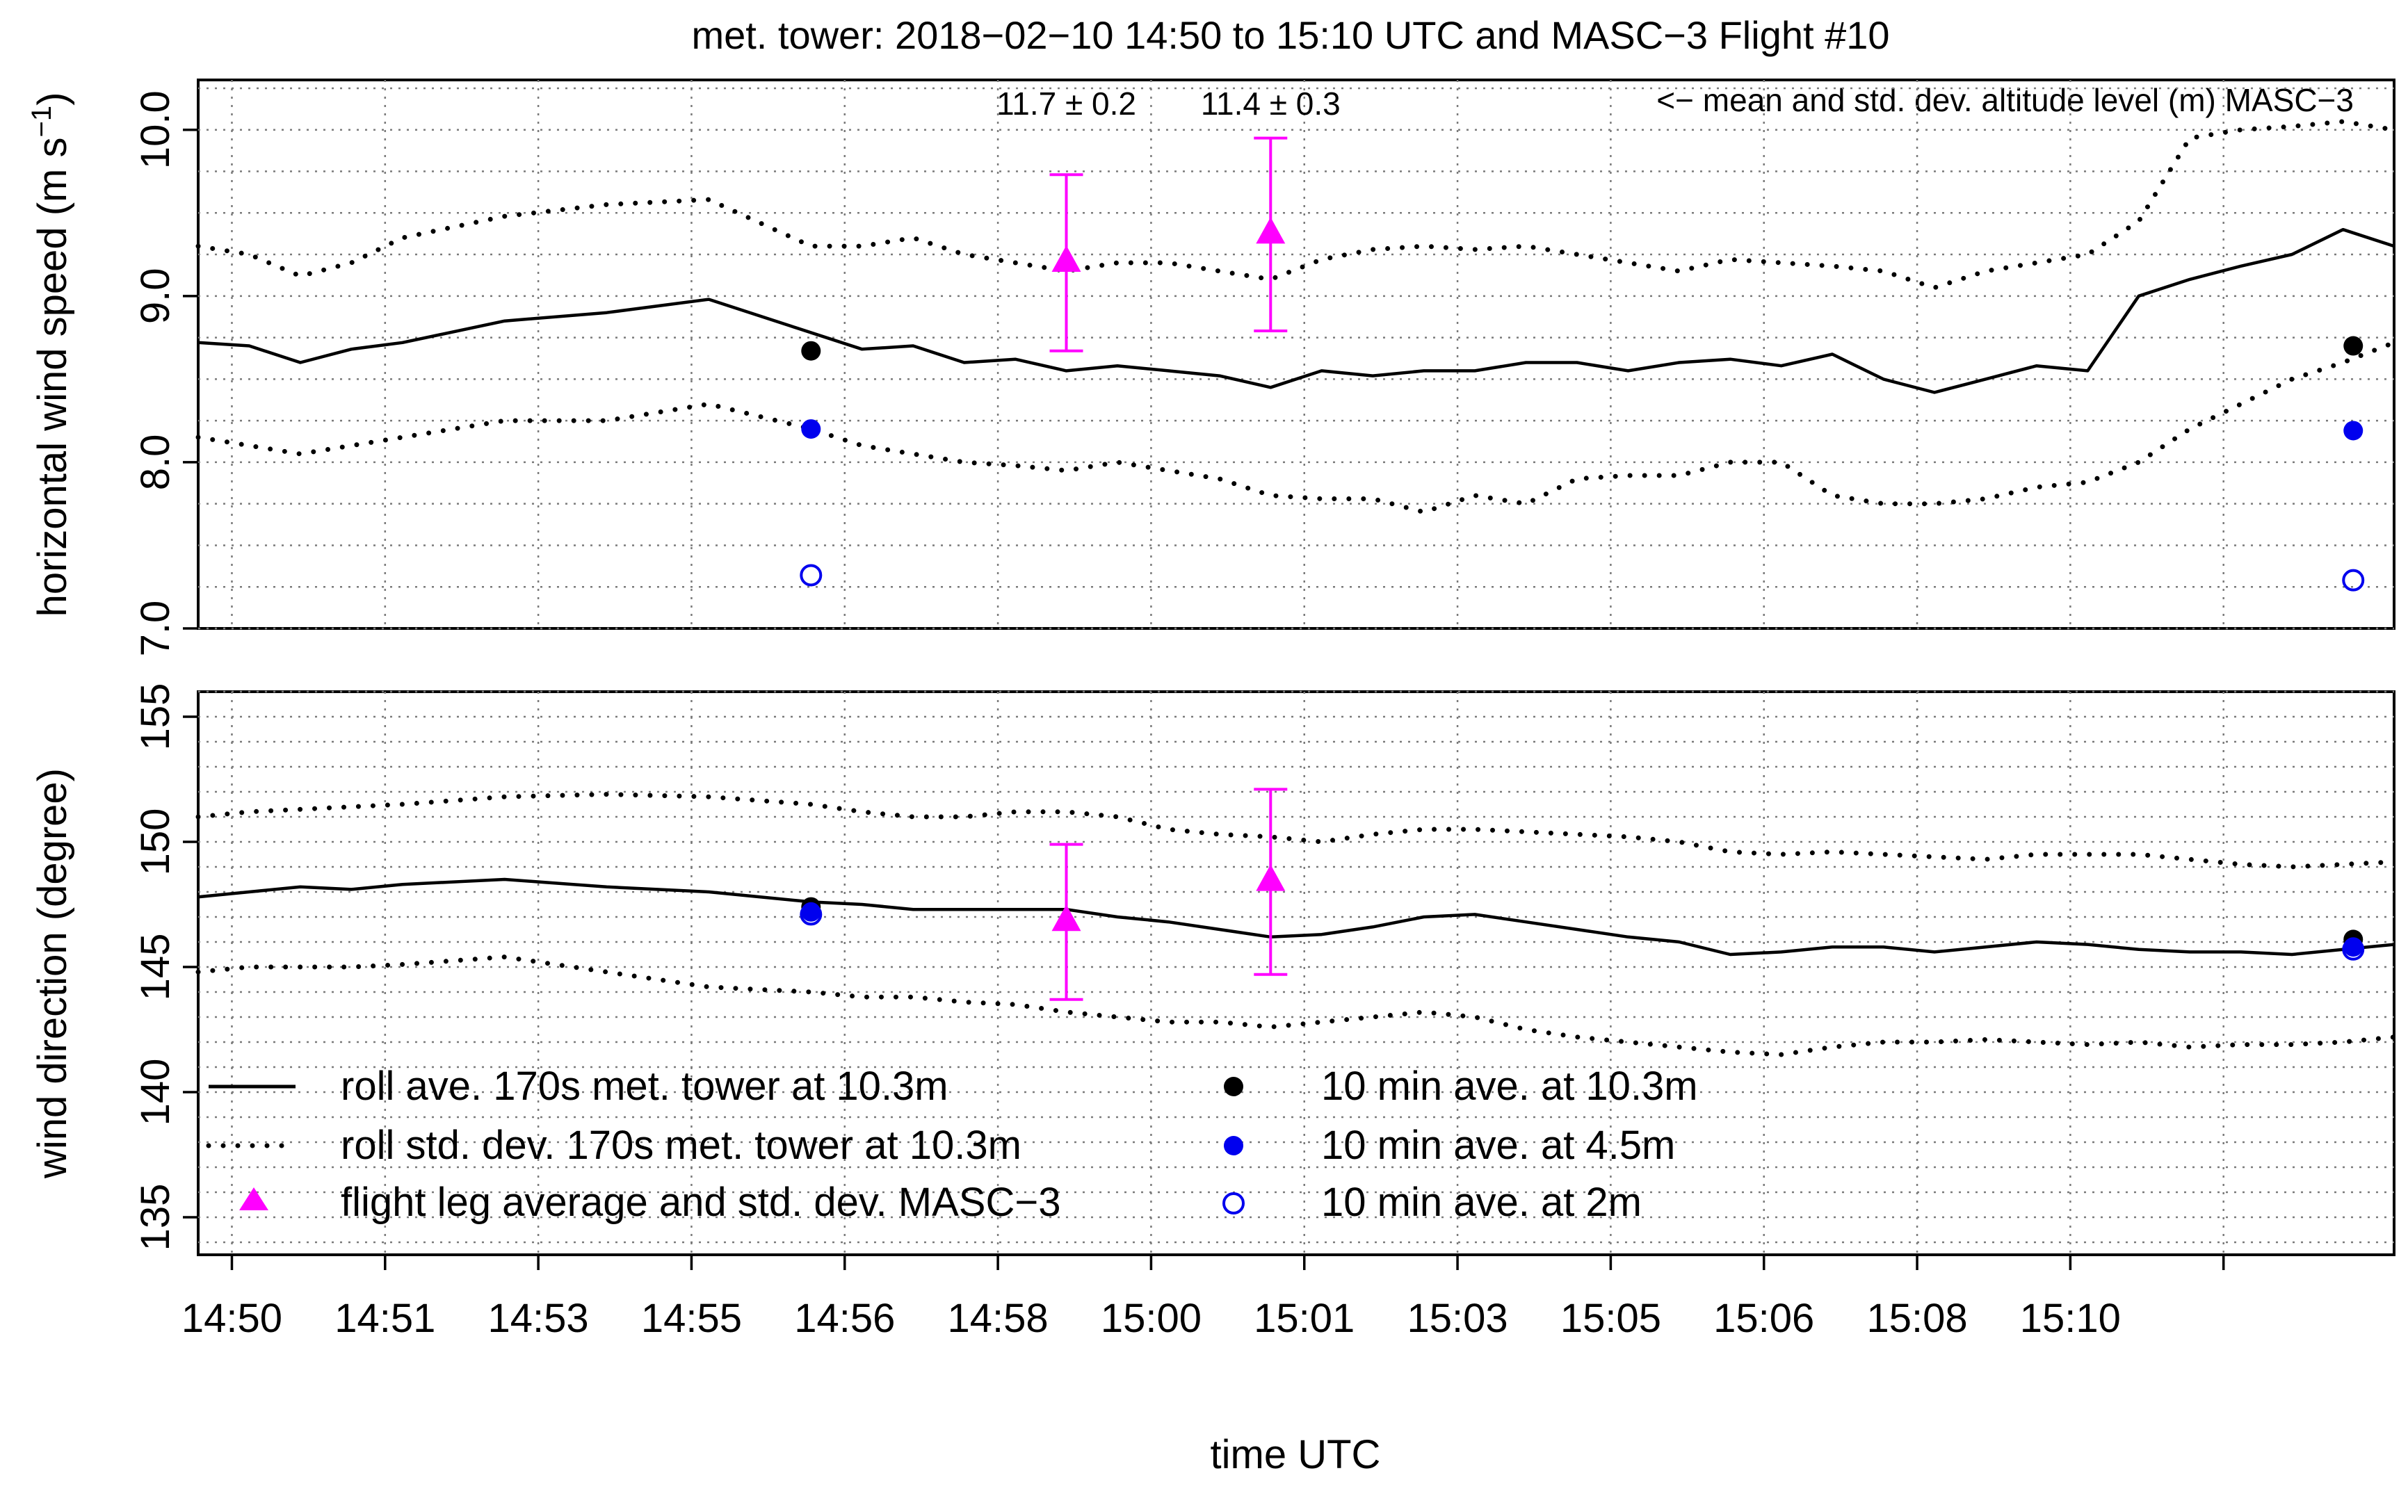  I want to click on legend-label-roll-std: roll std. dev. 170s met. tower at 10.3m, so click(681, 1145).